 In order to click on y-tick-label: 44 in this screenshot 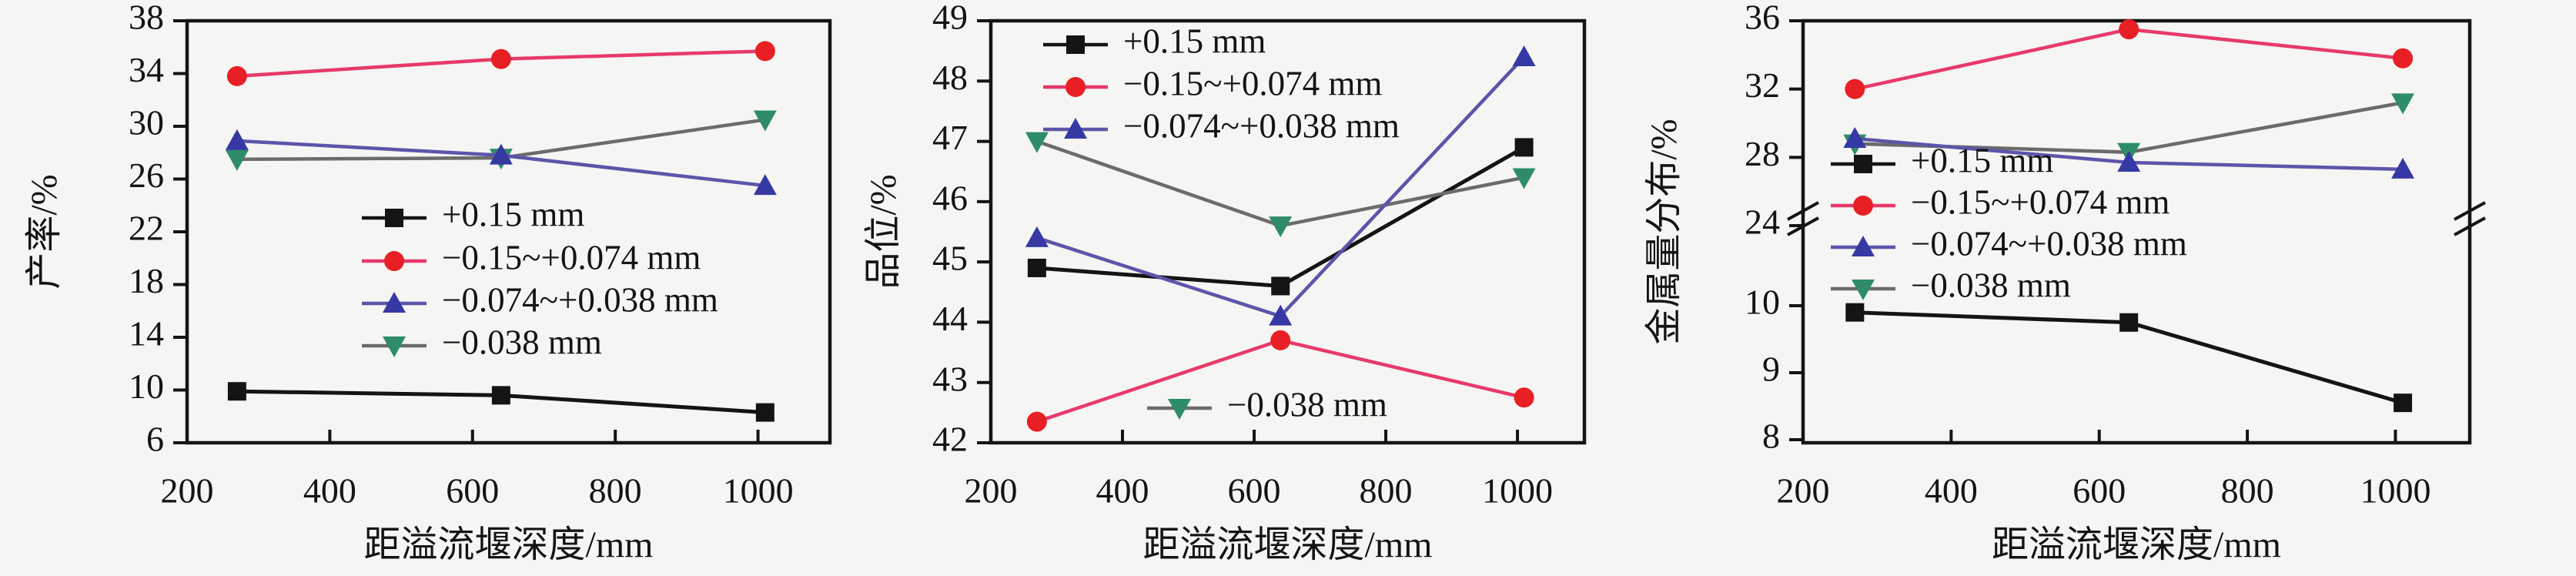, I will do `click(950, 318)`.